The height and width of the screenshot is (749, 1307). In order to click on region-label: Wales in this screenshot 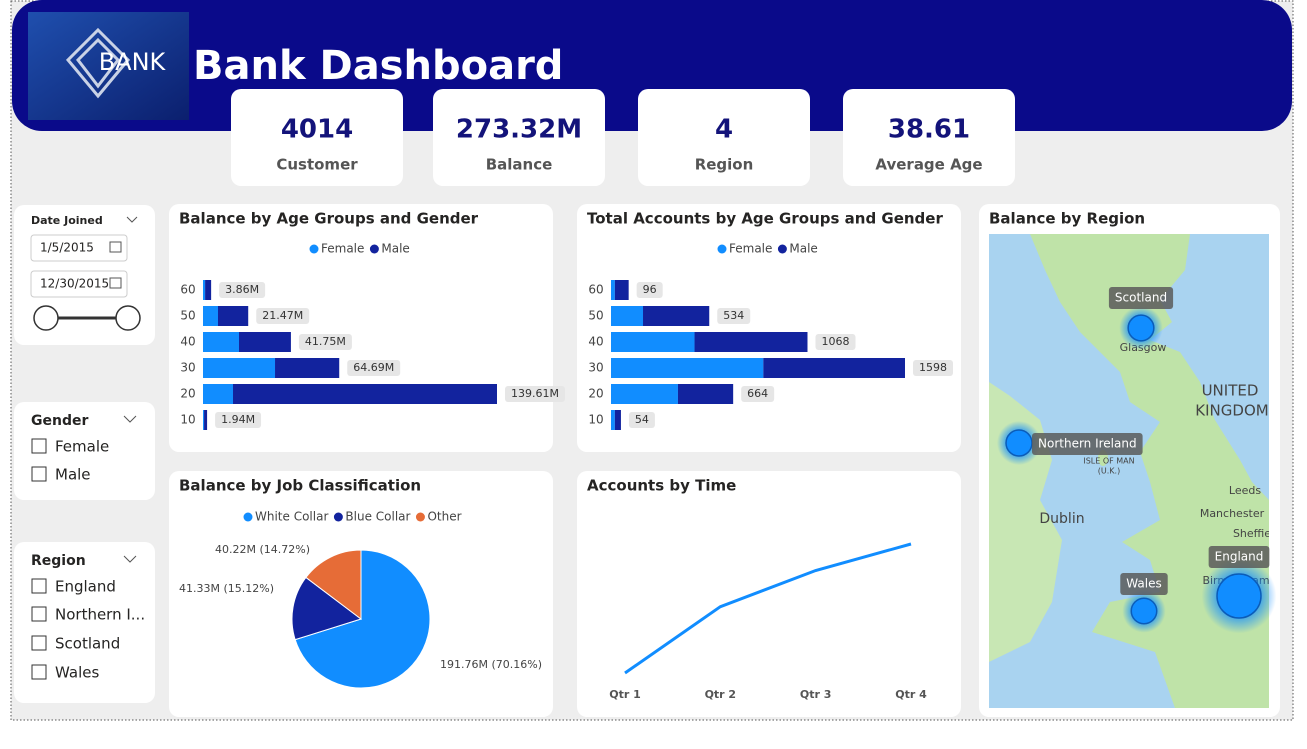, I will do `click(1143, 584)`.